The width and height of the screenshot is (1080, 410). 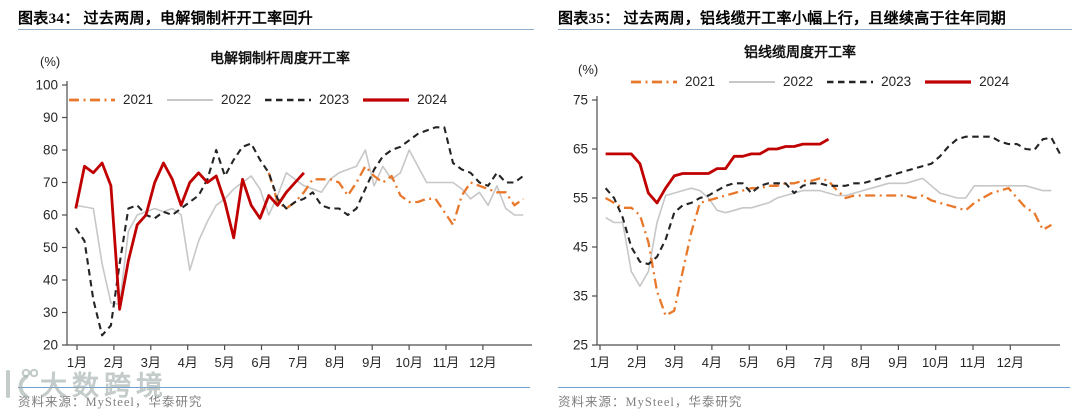 I want to click on y-tick-label: 70, so click(x=50, y=182).